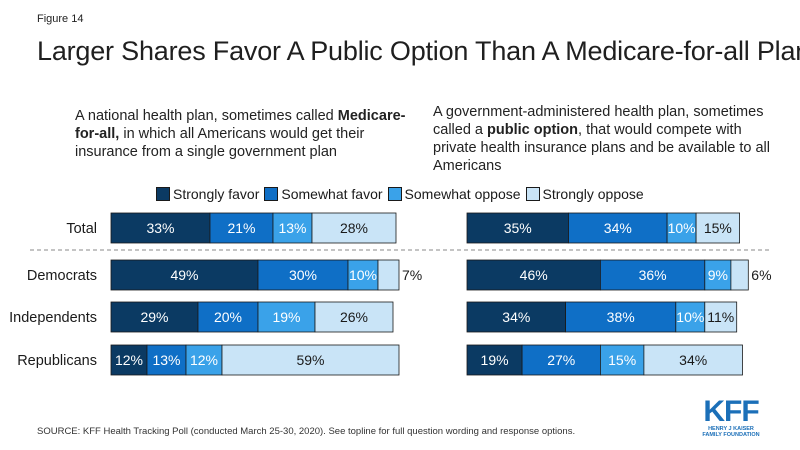  I want to click on data-label: 49%, so click(184, 275).